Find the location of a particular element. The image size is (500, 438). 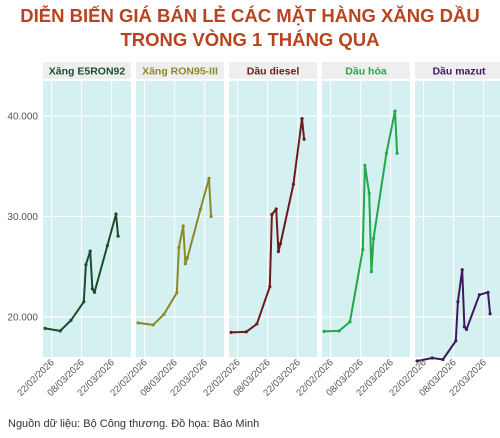

panel-label: Dầu mazut is located at coordinates (459, 72).